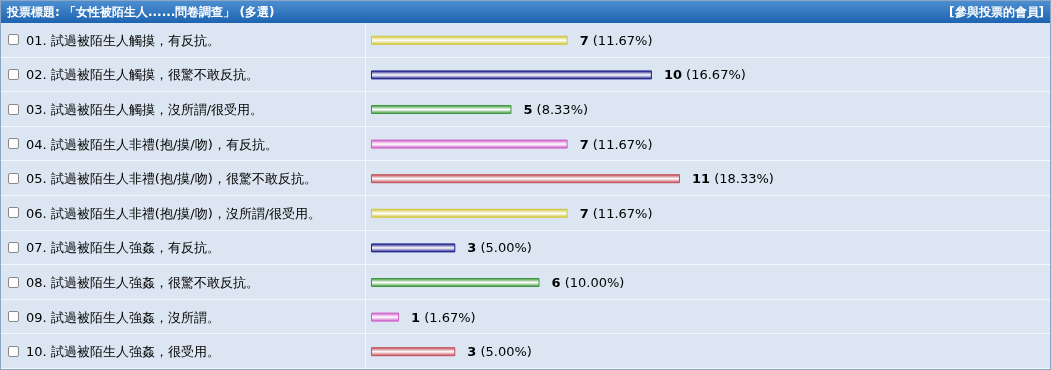  I want to click on data-label: 5 (8.33%), so click(556, 109).